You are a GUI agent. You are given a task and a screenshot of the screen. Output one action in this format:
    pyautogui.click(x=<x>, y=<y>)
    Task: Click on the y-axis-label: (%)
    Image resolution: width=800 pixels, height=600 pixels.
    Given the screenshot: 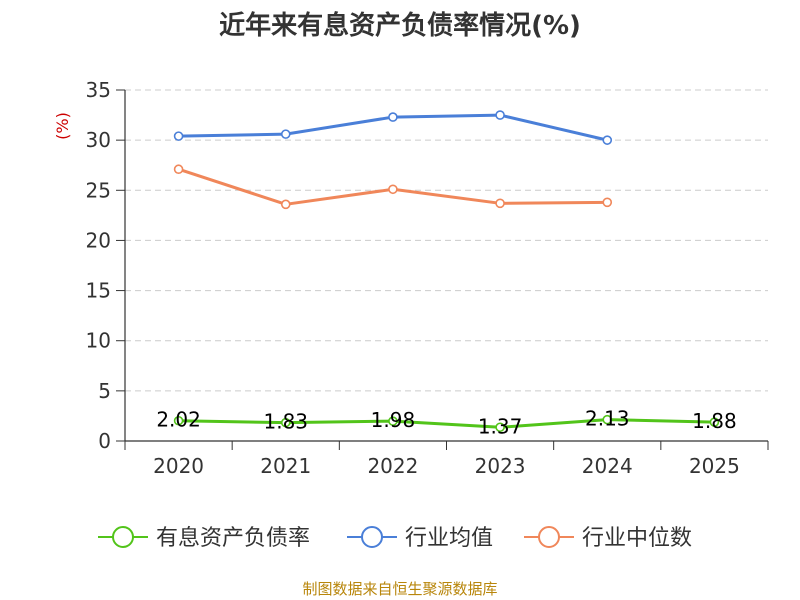 What is the action you would take?
    pyautogui.click(x=62, y=126)
    